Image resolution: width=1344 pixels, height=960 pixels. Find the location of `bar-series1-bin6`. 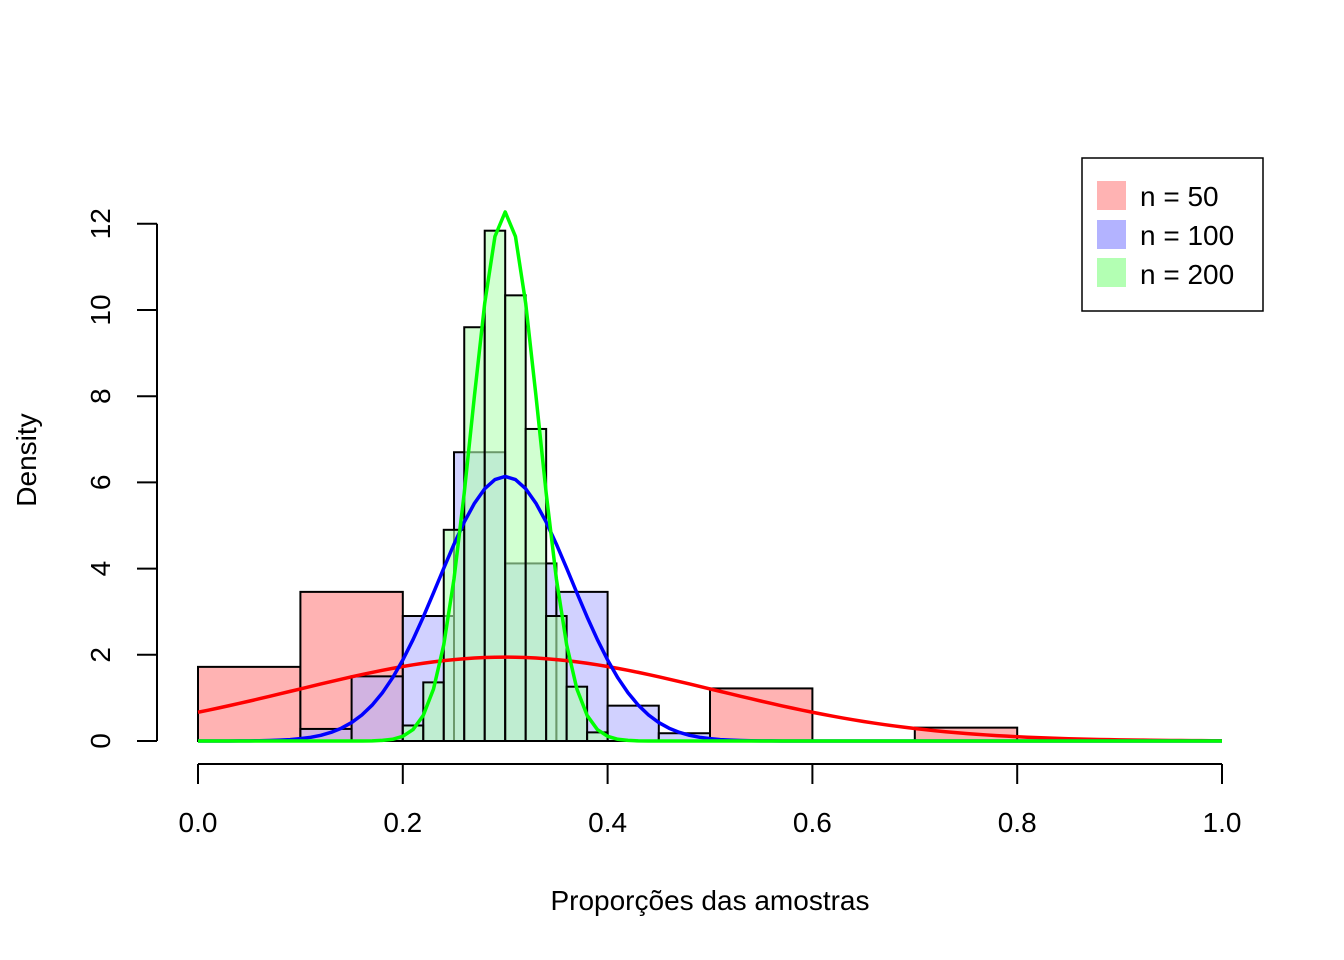

bar-series1-bin6 is located at coordinates (633, 723).